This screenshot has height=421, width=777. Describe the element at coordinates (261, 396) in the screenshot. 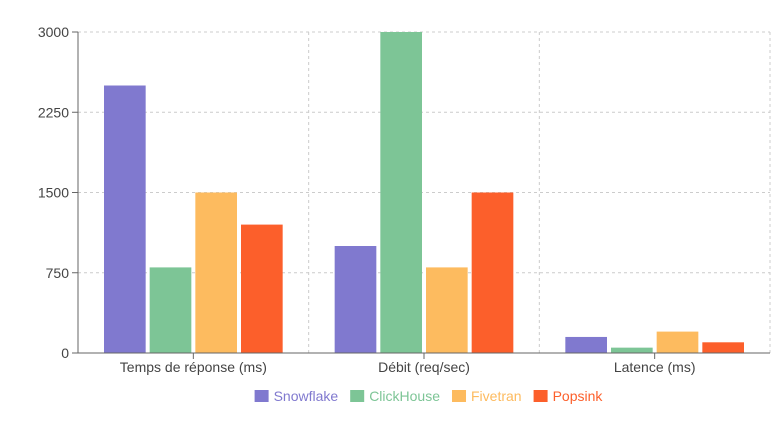

I see `legend-swatch-snowflake` at that location.